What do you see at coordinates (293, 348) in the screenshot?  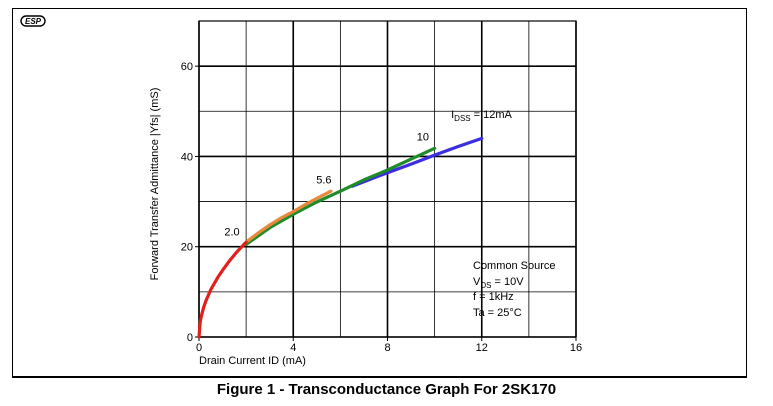 I see `x-tick-label: 4` at bounding box center [293, 348].